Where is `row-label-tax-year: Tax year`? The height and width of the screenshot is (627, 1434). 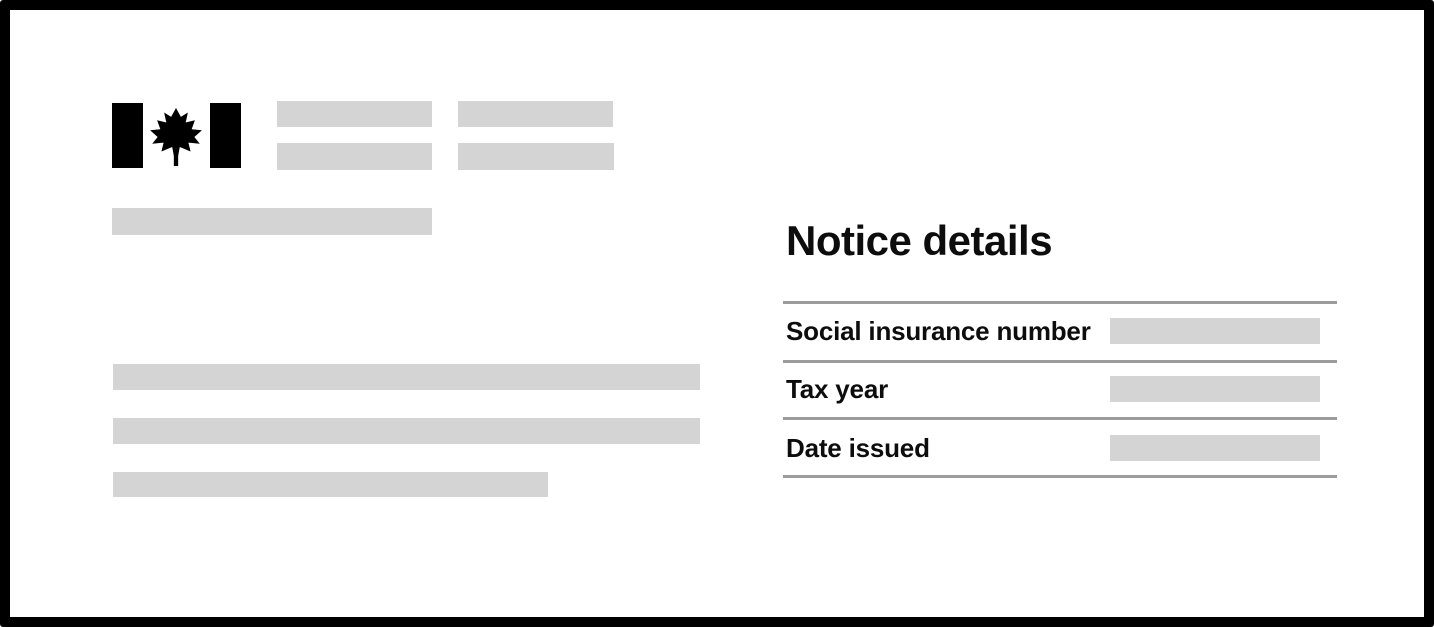
row-label-tax-year: Tax year is located at coordinates (837, 389).